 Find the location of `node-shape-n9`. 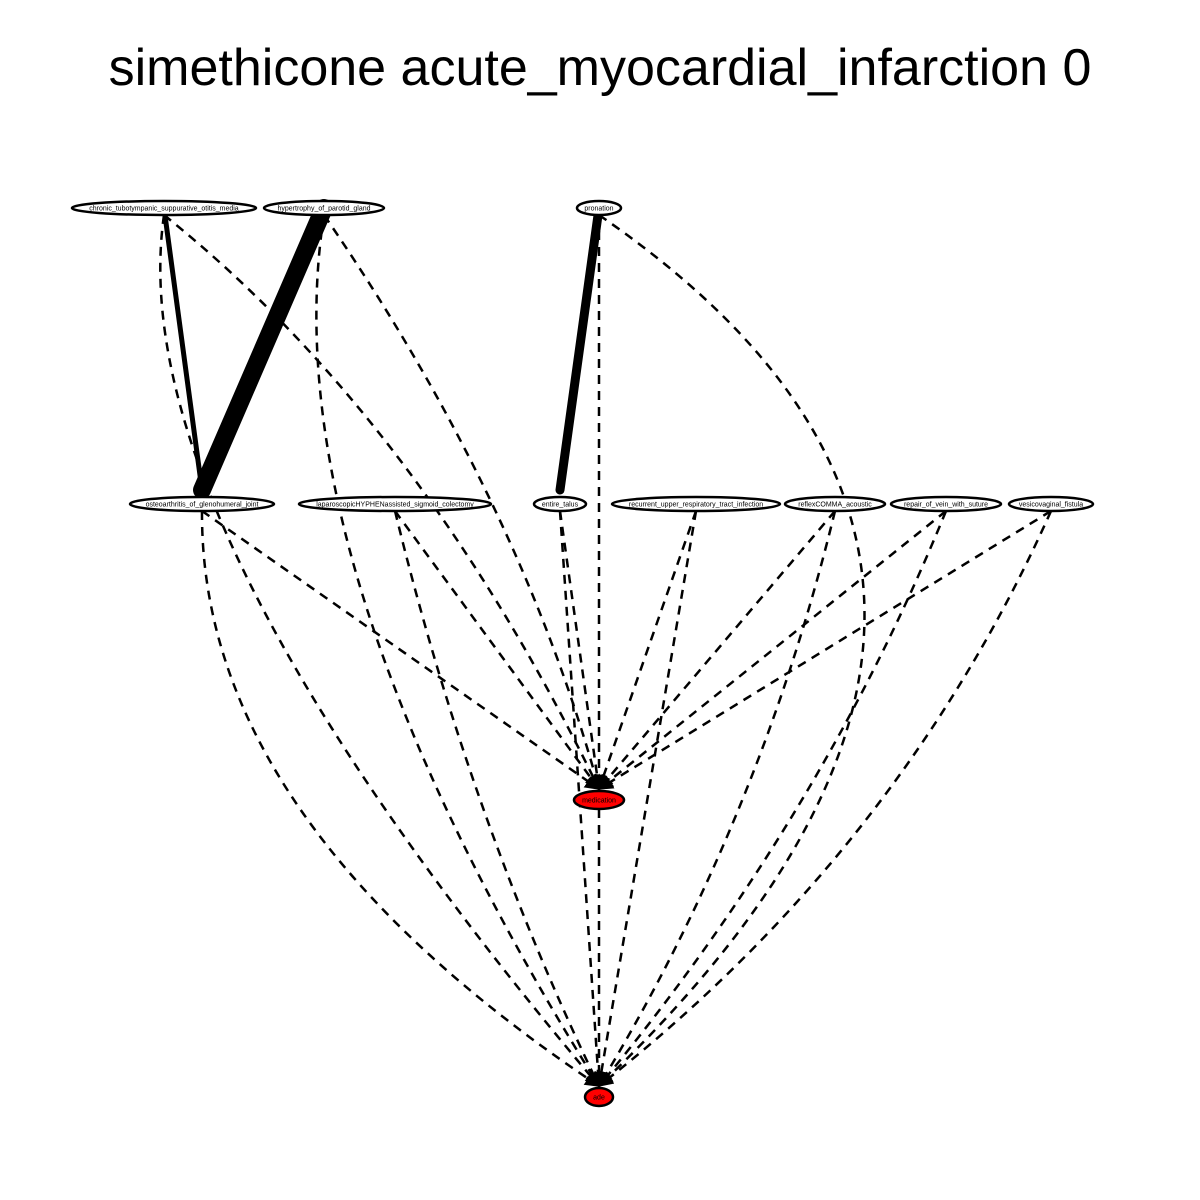

node-shape-n9 is located at coordinates (946, 504).